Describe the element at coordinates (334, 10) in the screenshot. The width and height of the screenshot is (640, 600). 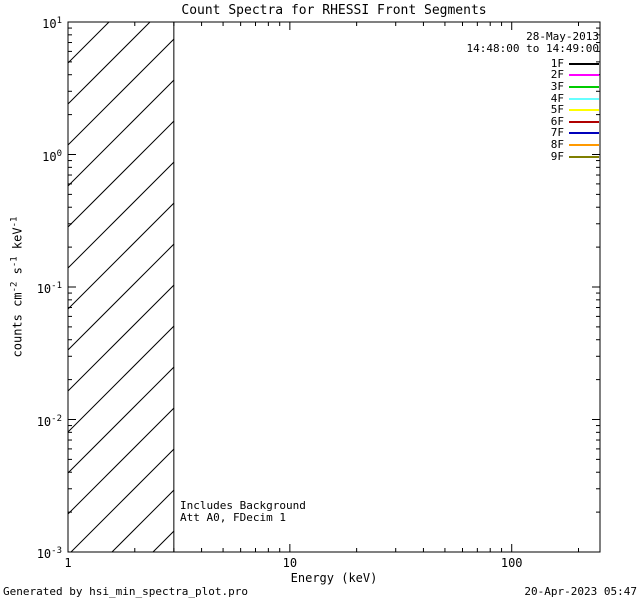
I see `plot-title: Count Spectra for RHESSI Front Segments` at that location.